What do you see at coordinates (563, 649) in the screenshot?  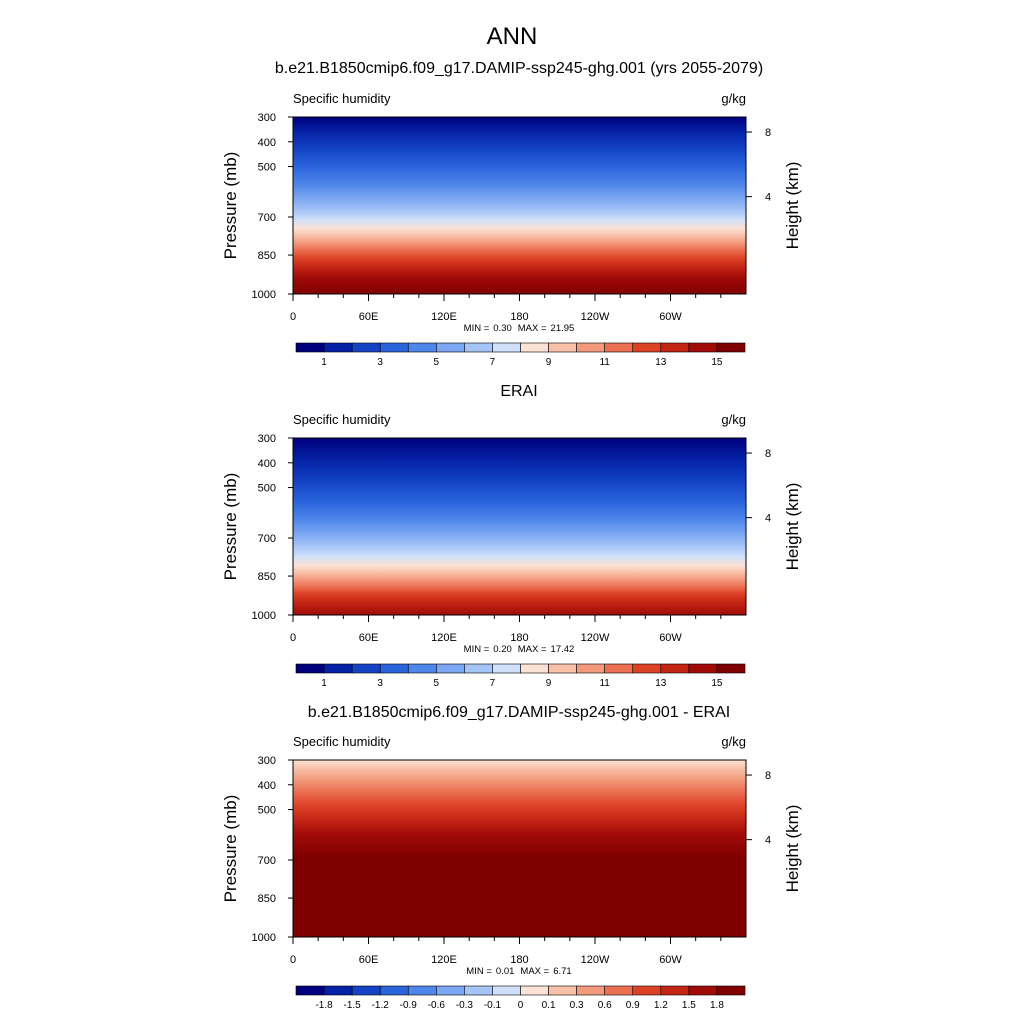 I see `max-value: 17.42` at bounding box center [563, 649].